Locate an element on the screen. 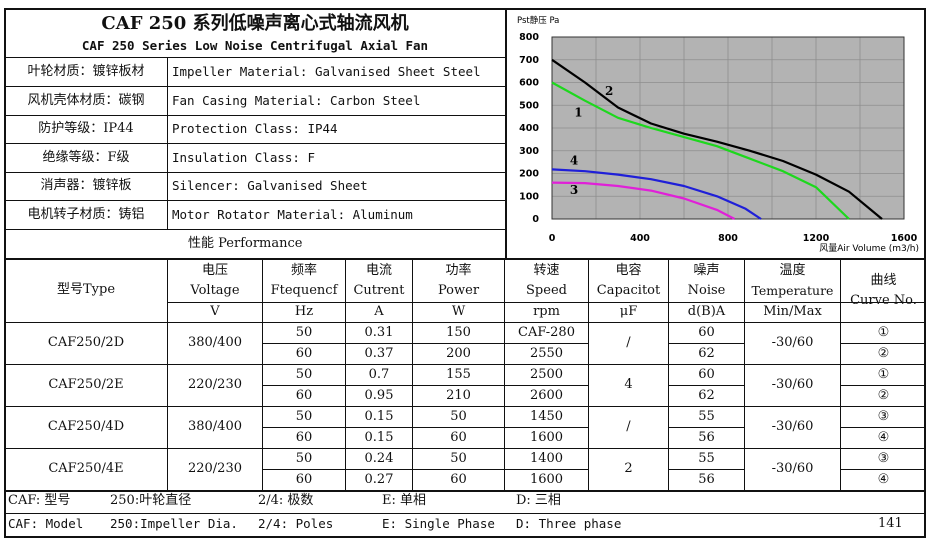 The height and width of the screenshot is (553, 930). power-cell: 60 is located at coordinates (458, 437).